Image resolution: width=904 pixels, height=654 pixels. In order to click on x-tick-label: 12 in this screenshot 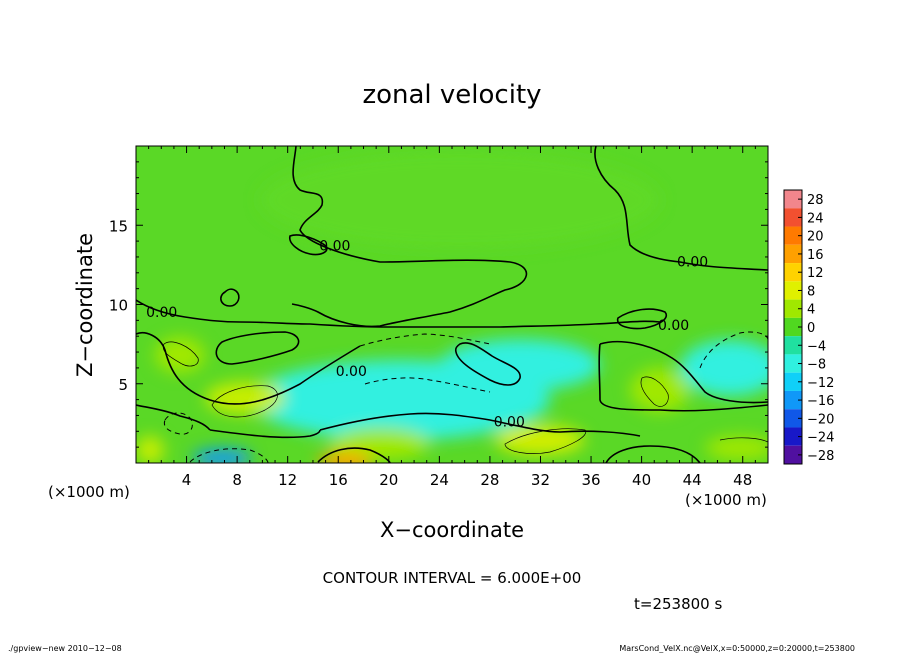, I will do `click(287, 480)`.